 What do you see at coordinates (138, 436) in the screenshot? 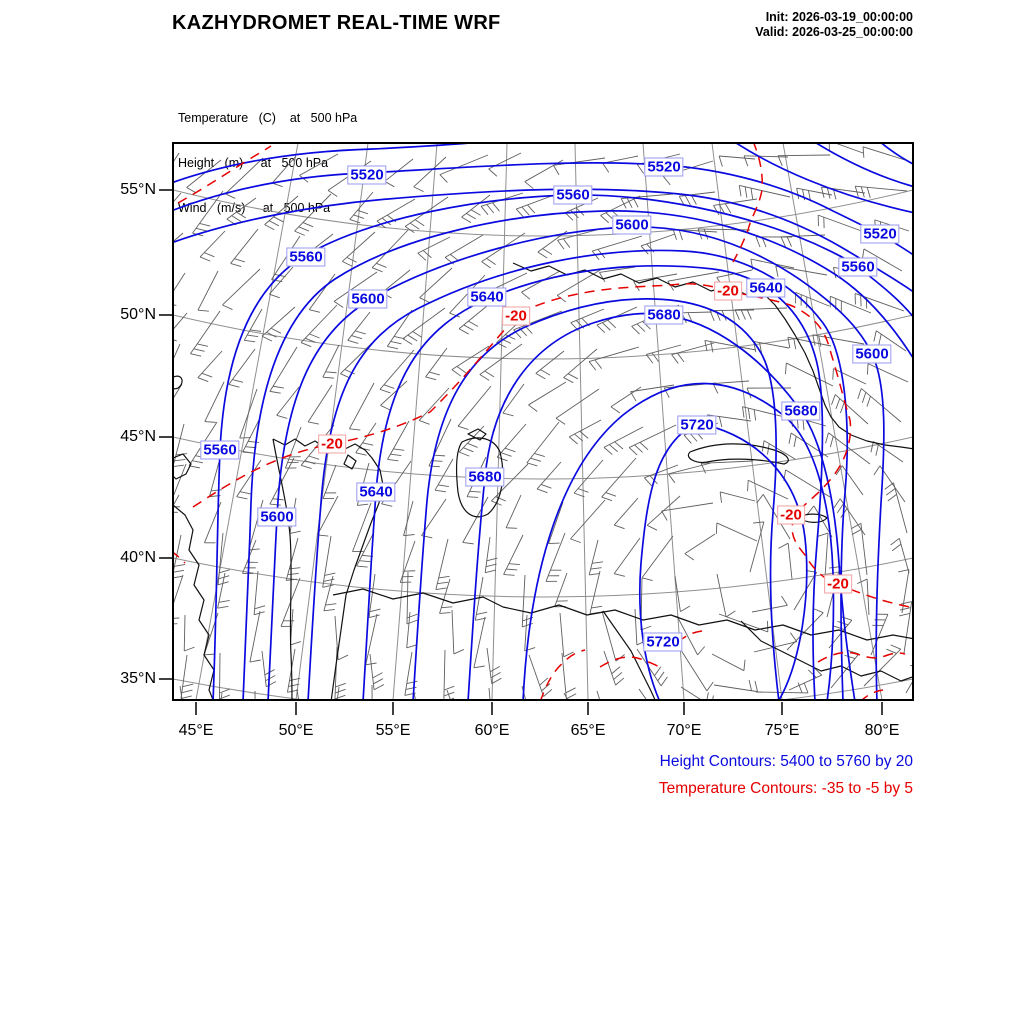
I see `lat-axis-label: 45°N` at bounding box center [138, 436].